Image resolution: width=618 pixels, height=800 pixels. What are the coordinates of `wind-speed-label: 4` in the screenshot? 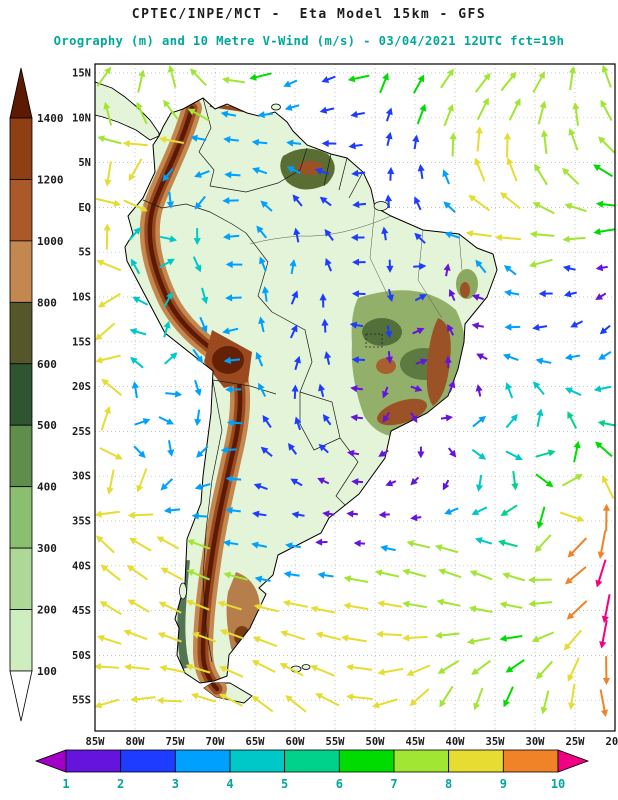 It's located at (229, 784).